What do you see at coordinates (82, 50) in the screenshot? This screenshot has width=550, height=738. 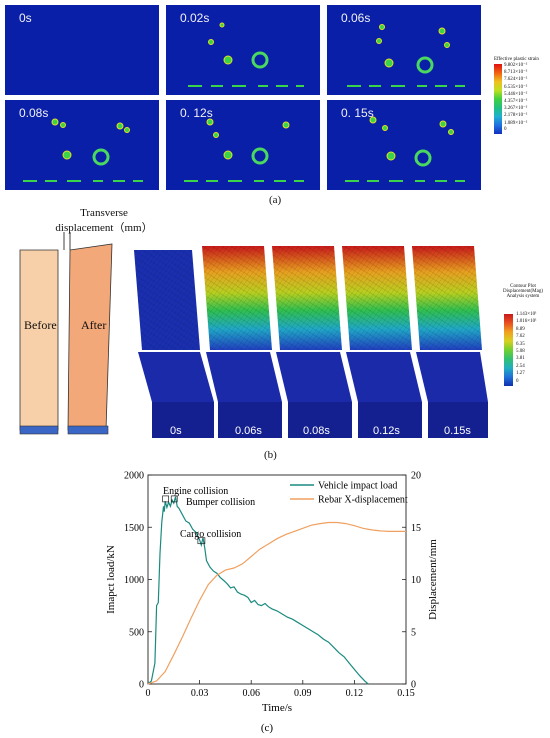 I see `strain-panel-0s: 0s` at bounding box center [82, 50].